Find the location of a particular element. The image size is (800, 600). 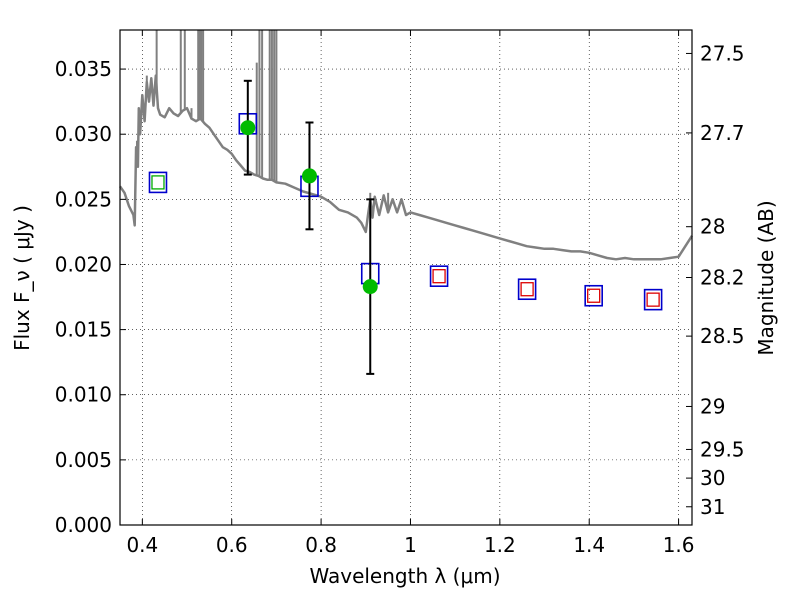

y2-tick-label: 28 is located at coordinates (712, 227).